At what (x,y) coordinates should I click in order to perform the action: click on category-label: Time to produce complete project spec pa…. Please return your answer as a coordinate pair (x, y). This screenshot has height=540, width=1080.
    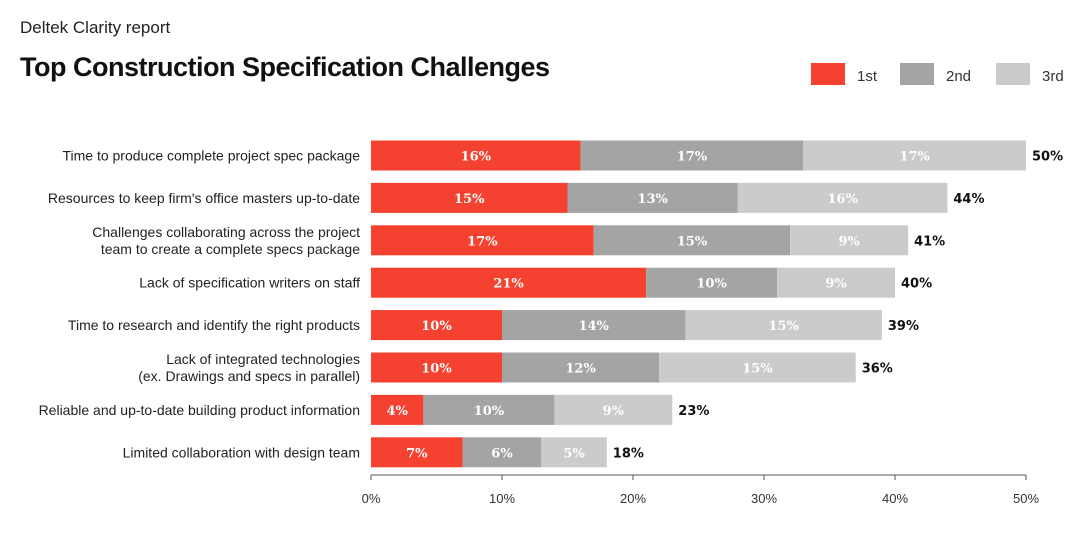
    Looking at the image, I should click on (211, 156).